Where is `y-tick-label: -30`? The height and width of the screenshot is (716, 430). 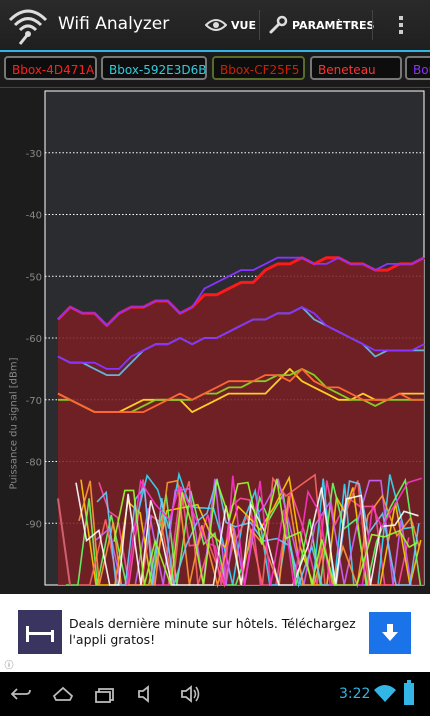
y-tick-label: -30 is located at coordinates (34, 154).